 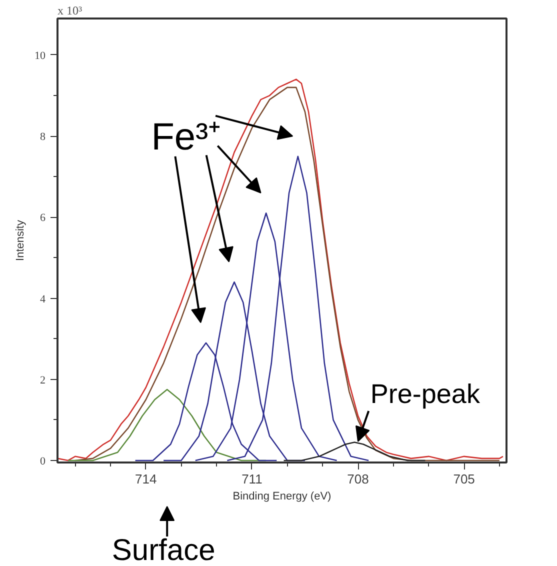 What do you see at coordinates (43, 461) in the screenshot?
I see `y-tick-label: 0` at bounding box center [43, 461].